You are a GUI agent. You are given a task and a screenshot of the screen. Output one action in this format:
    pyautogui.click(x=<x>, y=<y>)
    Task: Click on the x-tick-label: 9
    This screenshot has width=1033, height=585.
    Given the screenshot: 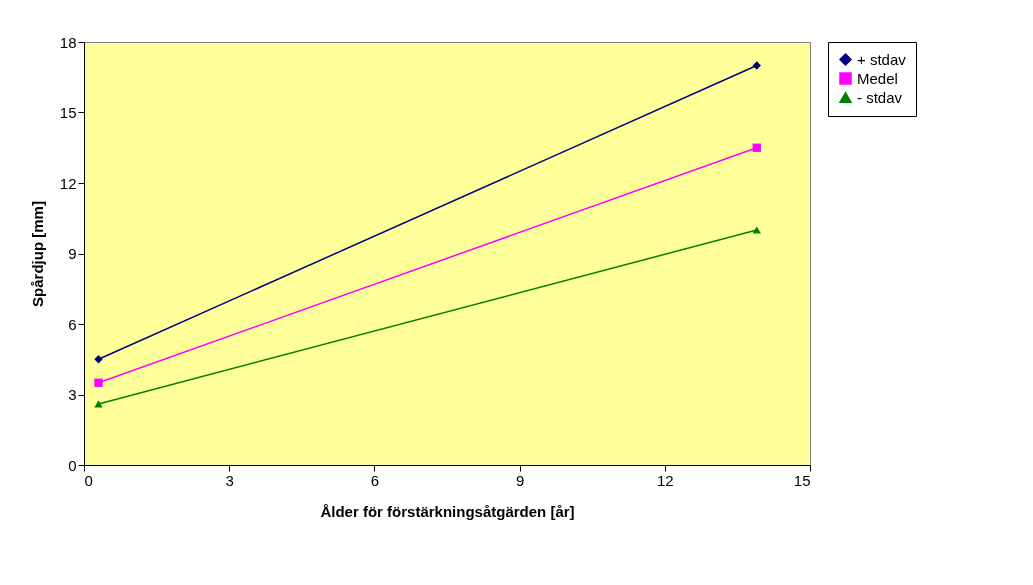 What is the action you would take?
    pyautogui.click(x=520, y=480)
    